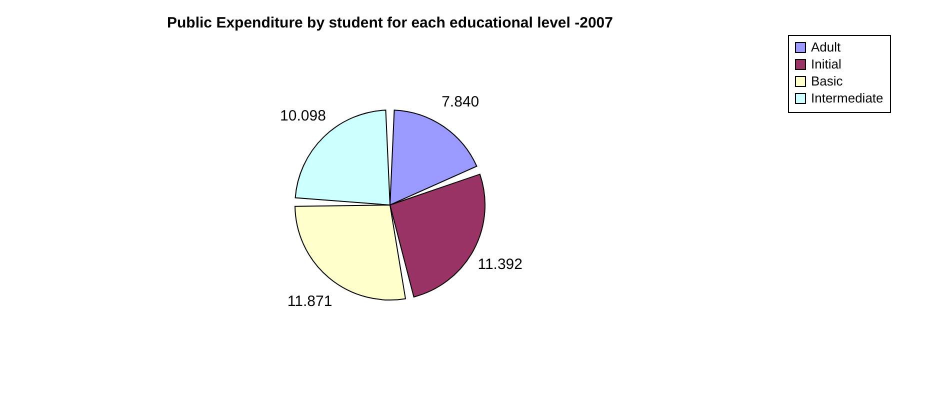 Image resolution: width=932 pixels, height=414 pixels. I want to click on data-label: 11.392, so click(500, 265).